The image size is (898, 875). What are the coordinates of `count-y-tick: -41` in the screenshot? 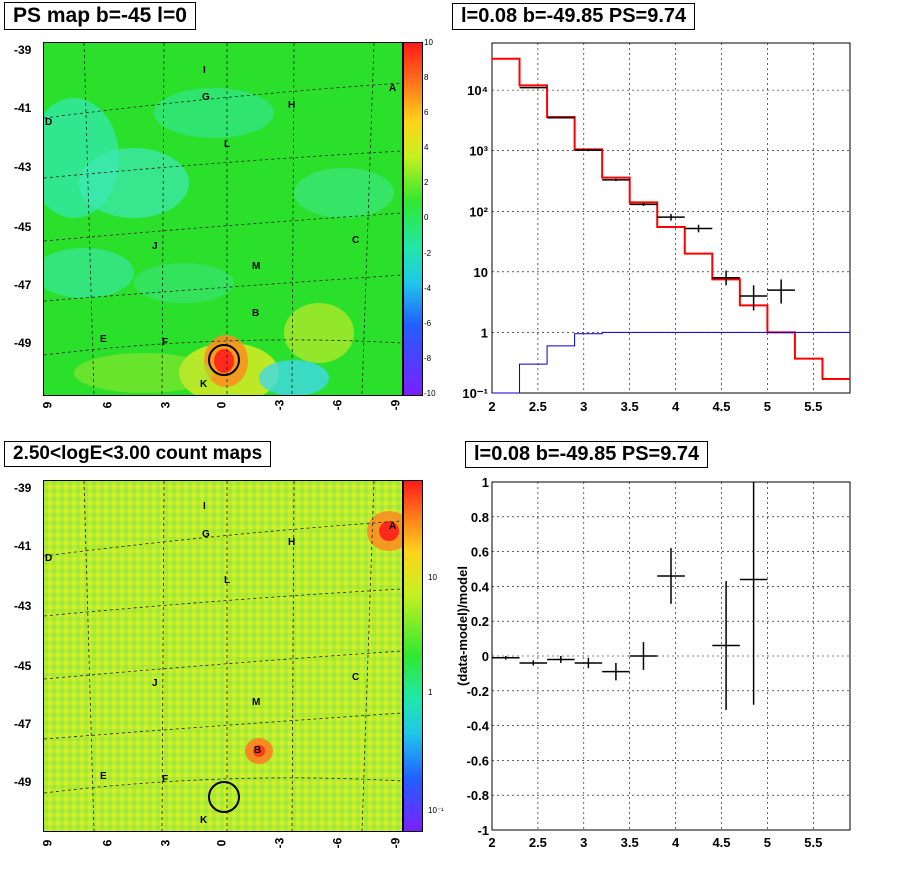 It's located at (23, 546).